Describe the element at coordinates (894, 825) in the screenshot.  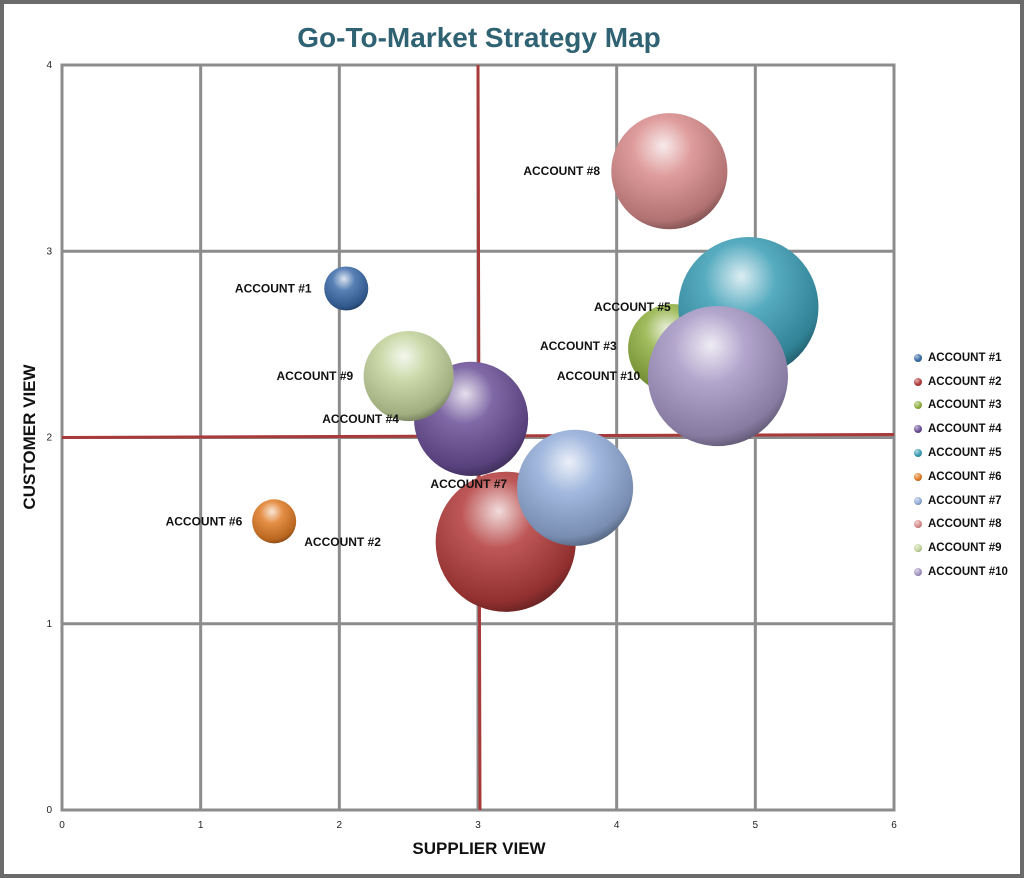
I see `x-tick-label: 6` at that location.